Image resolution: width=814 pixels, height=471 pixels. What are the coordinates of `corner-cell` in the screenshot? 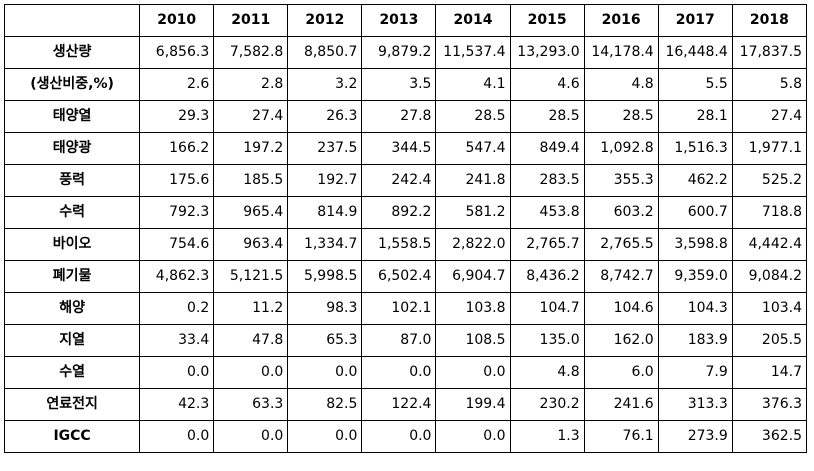 It's located at (72, 20).